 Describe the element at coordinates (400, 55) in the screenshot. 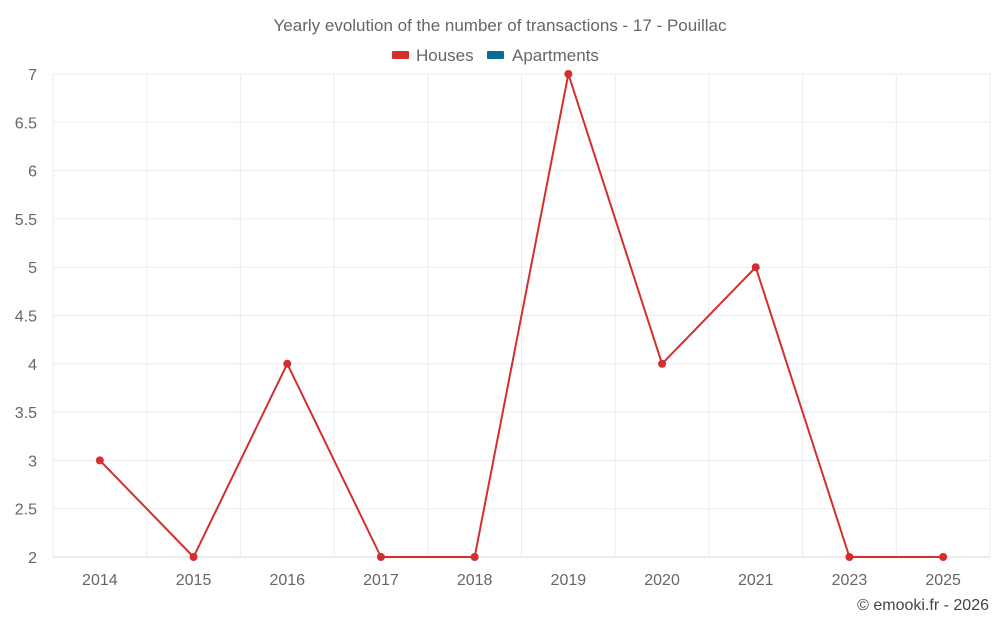

I see `legend-swatch-houses` at that location.